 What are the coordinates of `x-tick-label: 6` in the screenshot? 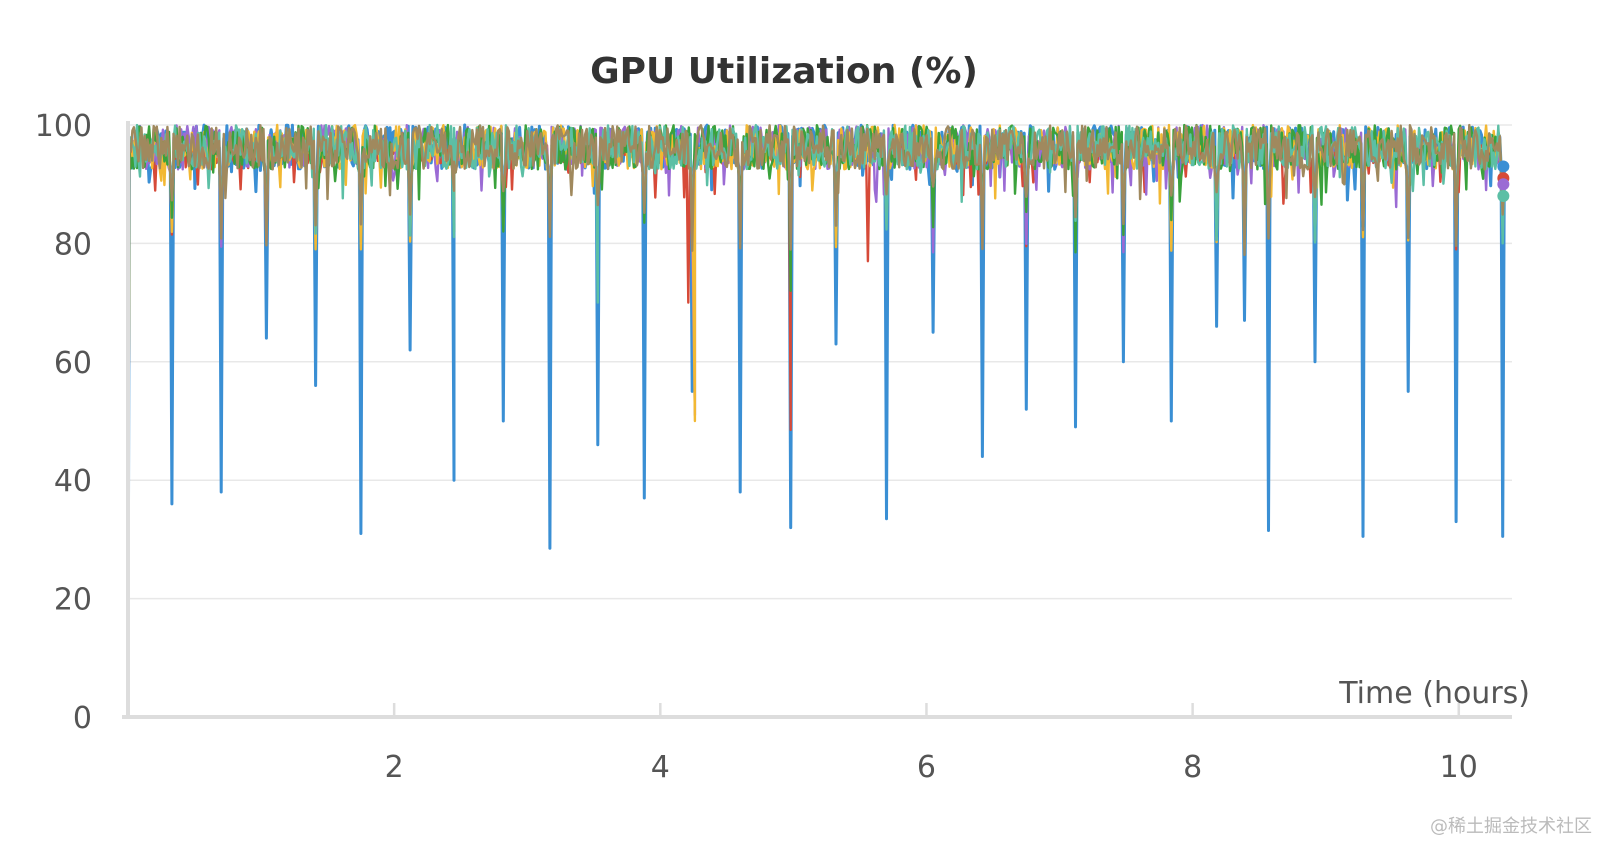 It's located at (926, 767).